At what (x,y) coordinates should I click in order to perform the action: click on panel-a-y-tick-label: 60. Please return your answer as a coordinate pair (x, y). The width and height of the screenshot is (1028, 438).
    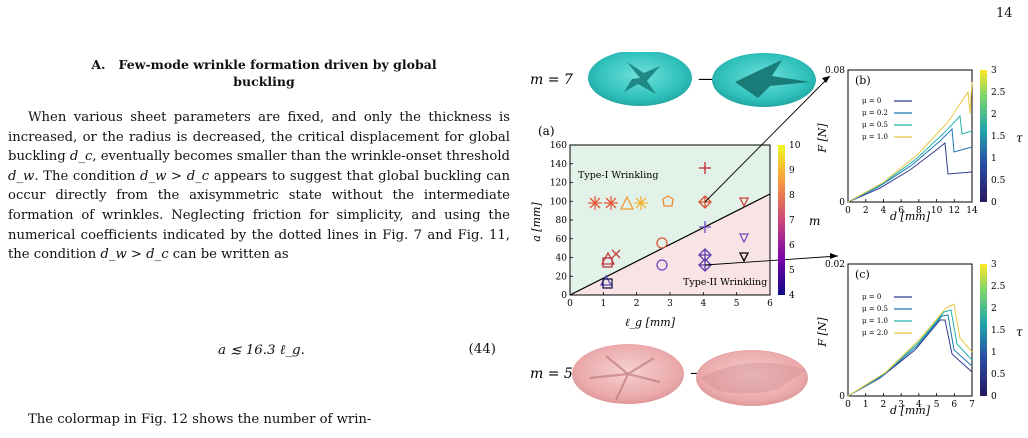
    Looking at the image, I should click on (562, 240).